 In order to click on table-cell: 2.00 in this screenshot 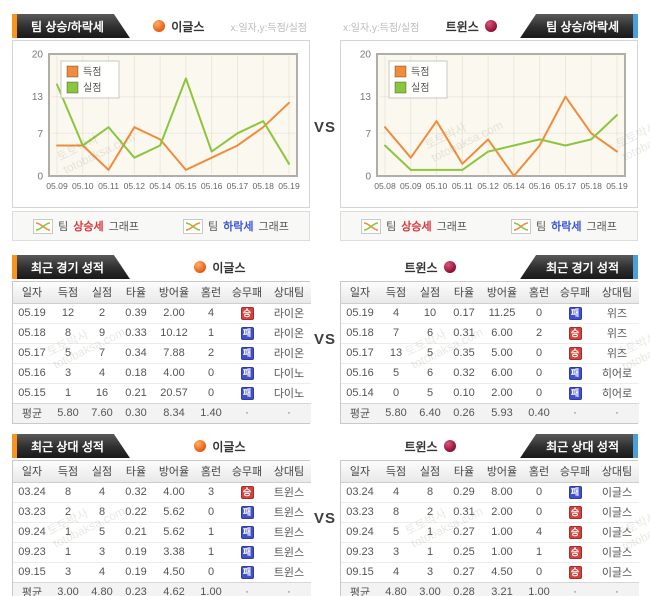, I will do `click(174, 312)`.